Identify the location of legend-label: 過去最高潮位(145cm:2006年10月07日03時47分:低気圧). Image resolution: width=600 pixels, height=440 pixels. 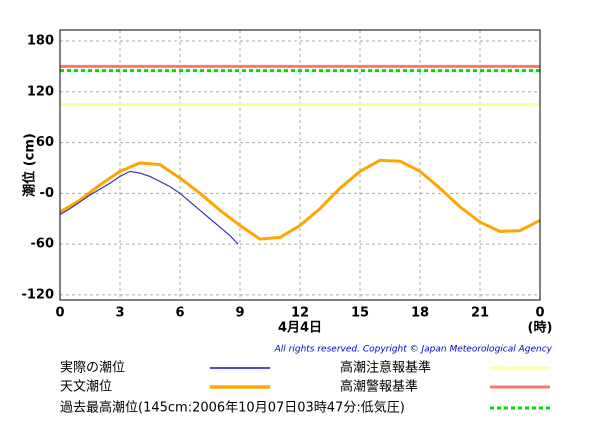
(232, 408).